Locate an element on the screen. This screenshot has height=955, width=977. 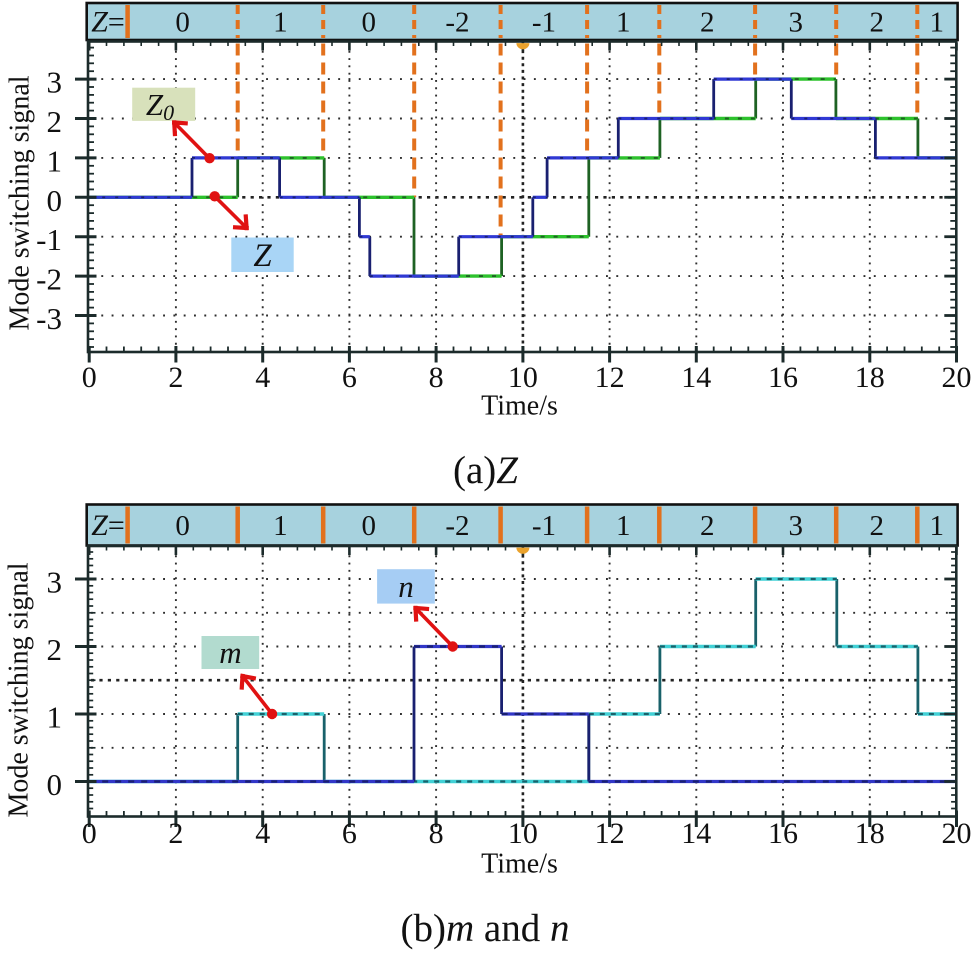
svg-text: (b)m and n is located at coordinates (485, 928).